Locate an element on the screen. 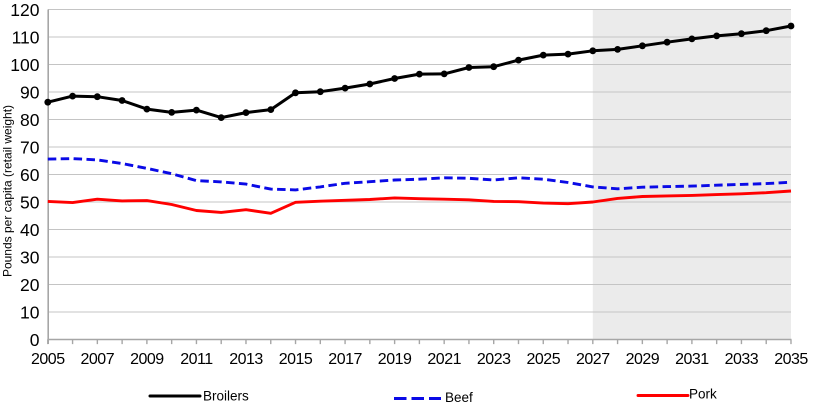 This screenshot has height=415, width=820. svg-text: 2025 is located at coordinates (544, 359).